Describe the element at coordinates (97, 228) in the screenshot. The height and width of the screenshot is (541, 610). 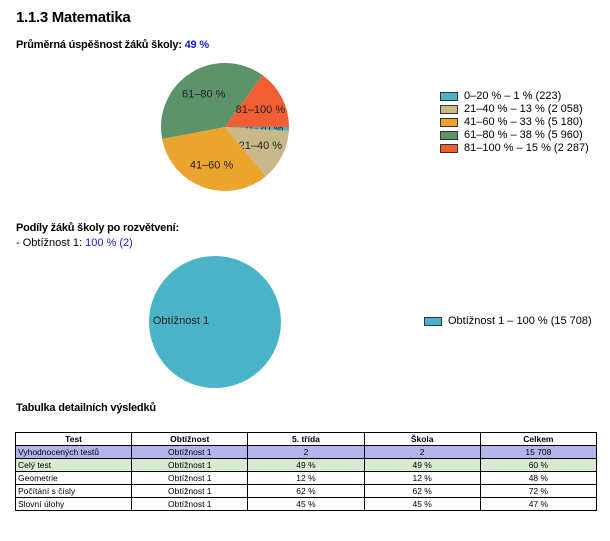
I see `branch-title: Podíly žáků školy po rozvětvení:` at that location.